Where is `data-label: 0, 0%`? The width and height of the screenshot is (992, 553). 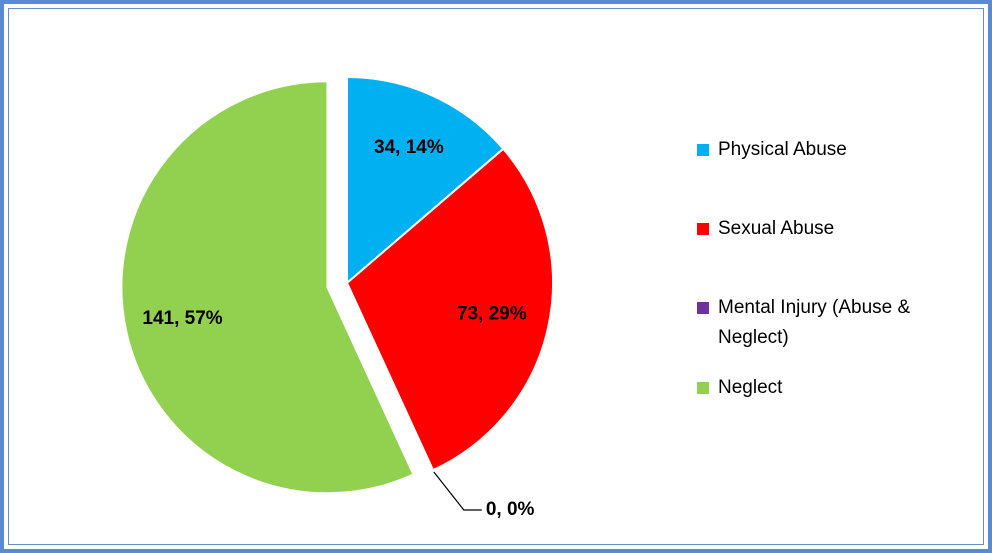 data-label: 0, 0% is located at coordinates (510, 509).